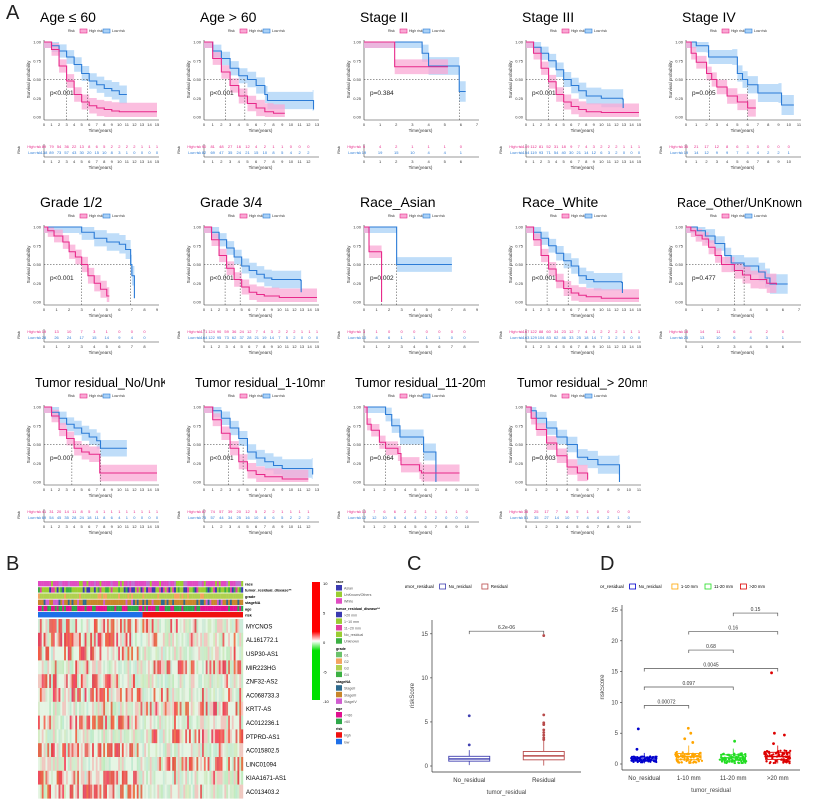 The height and width of the screenshot is (804, 814). I want to click on legend-item-label: >60, so click(347, 722).